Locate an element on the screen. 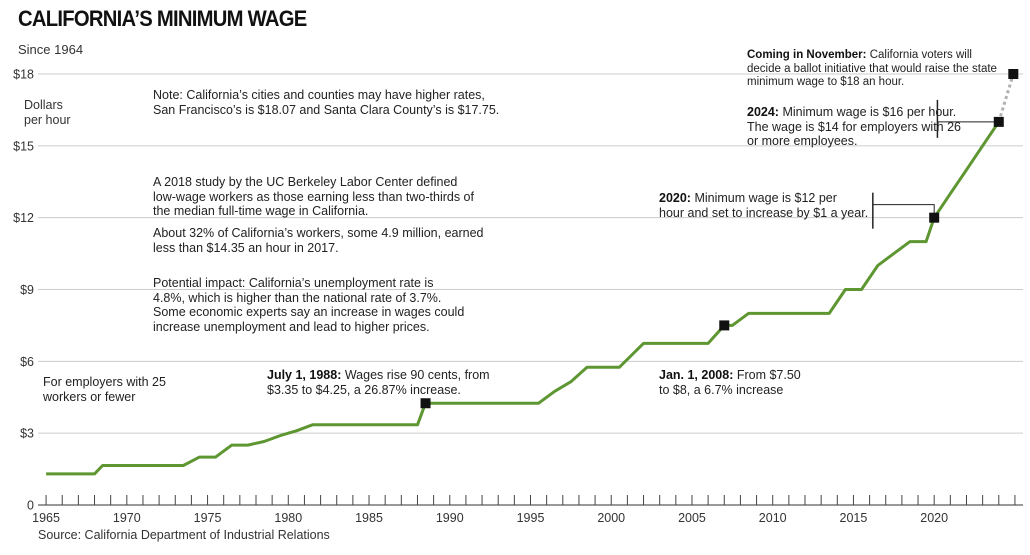 This screenshot has width=1030, height=555. x-tick-label: 2015 is located at coordinates (854, 518).